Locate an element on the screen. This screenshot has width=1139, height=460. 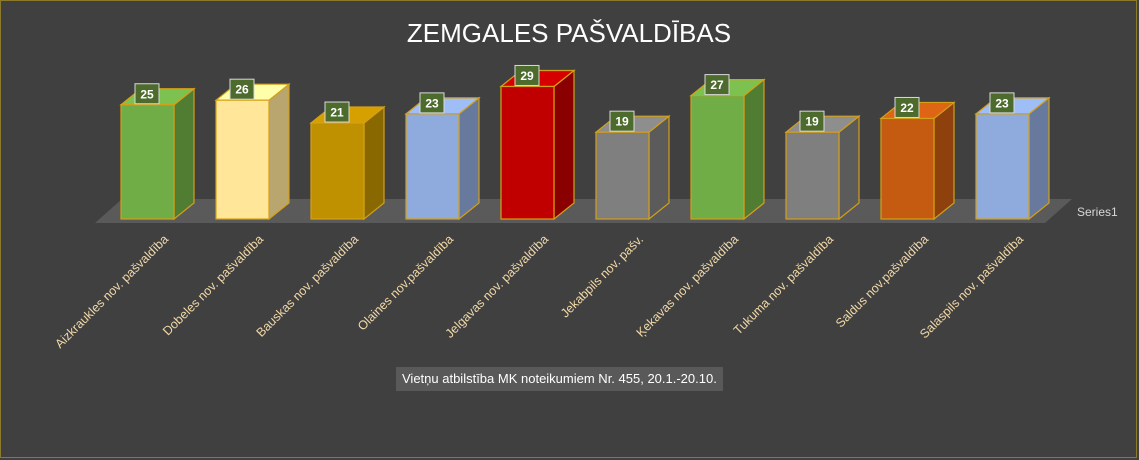
category-label: Dobeles nov. pašvaldība is located at coordinates (213, 285).